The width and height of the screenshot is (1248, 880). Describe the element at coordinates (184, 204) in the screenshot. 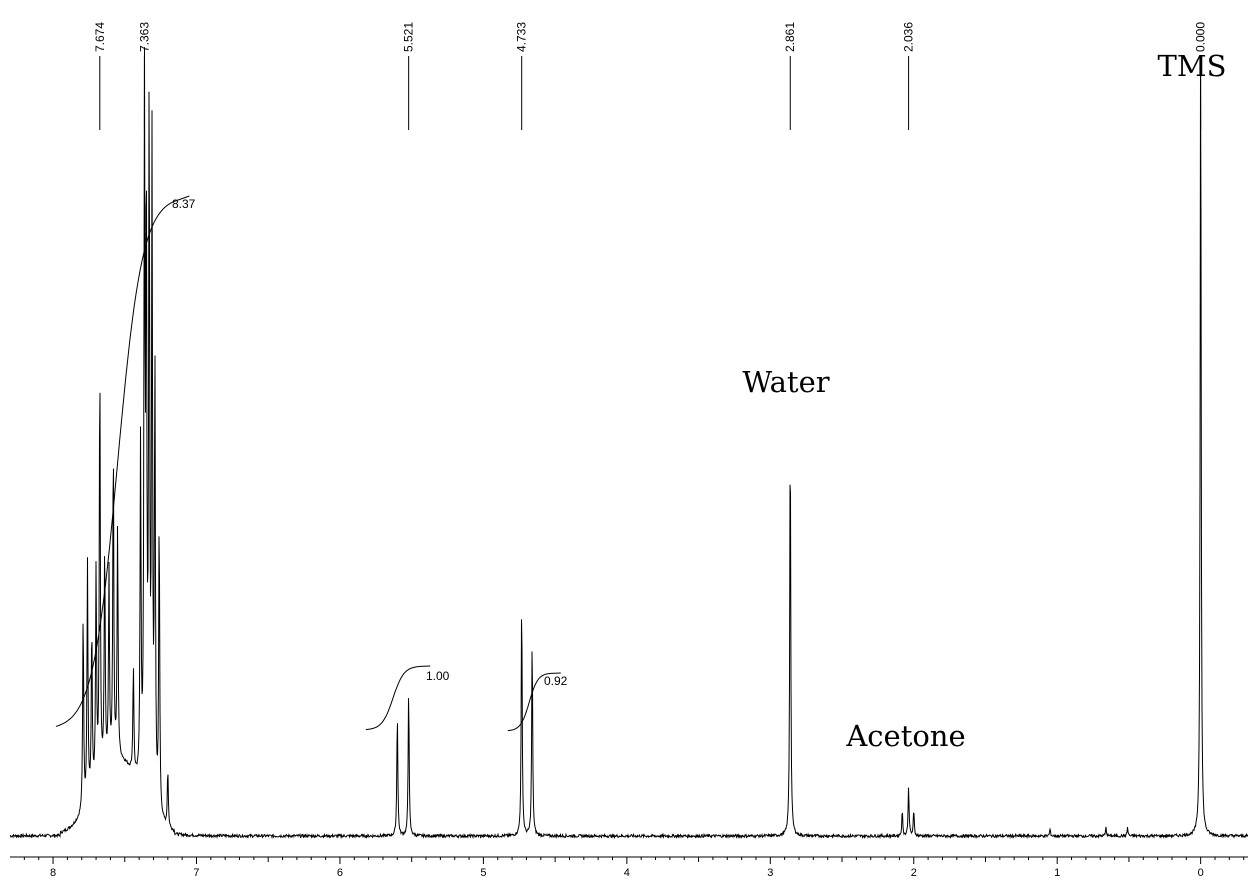

I see `integral-value-label: 8.37` at that location.